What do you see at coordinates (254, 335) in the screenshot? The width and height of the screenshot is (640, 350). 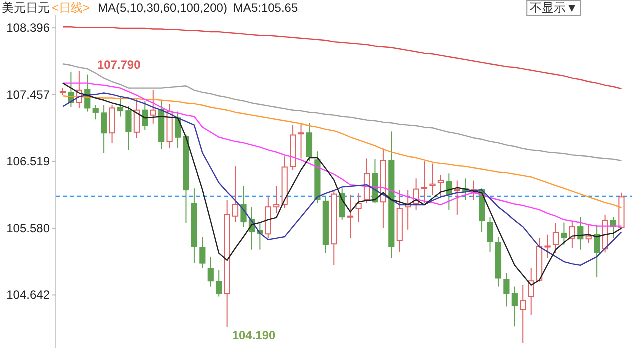 I see `annotation: 104.190` at bounding box center [254, 335].